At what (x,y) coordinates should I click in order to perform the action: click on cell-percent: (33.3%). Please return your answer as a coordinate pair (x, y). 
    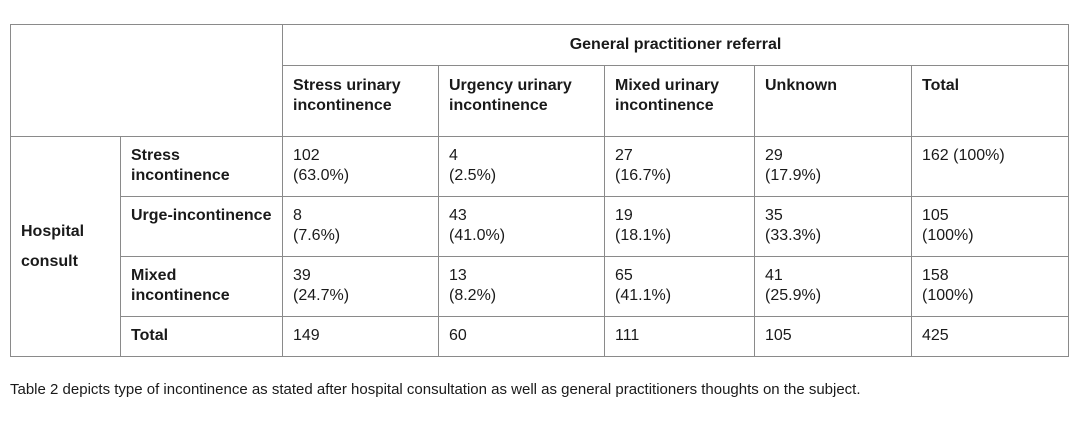
    Looking at the image, I should click on (793, 235).